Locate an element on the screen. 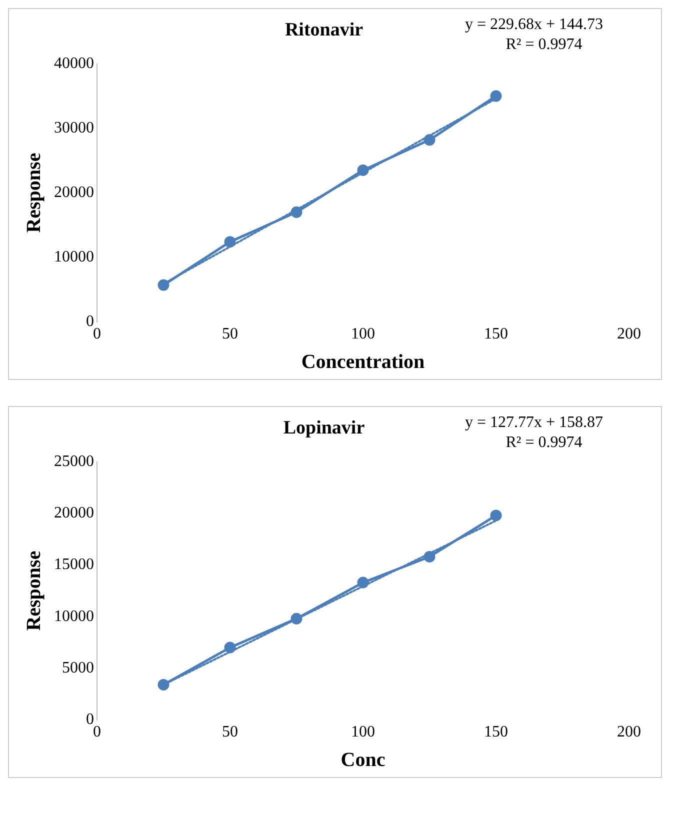 This screenshot has width=681, height=831. text: y = 127.77x + 158.87 is located at coordinates (534, 422).